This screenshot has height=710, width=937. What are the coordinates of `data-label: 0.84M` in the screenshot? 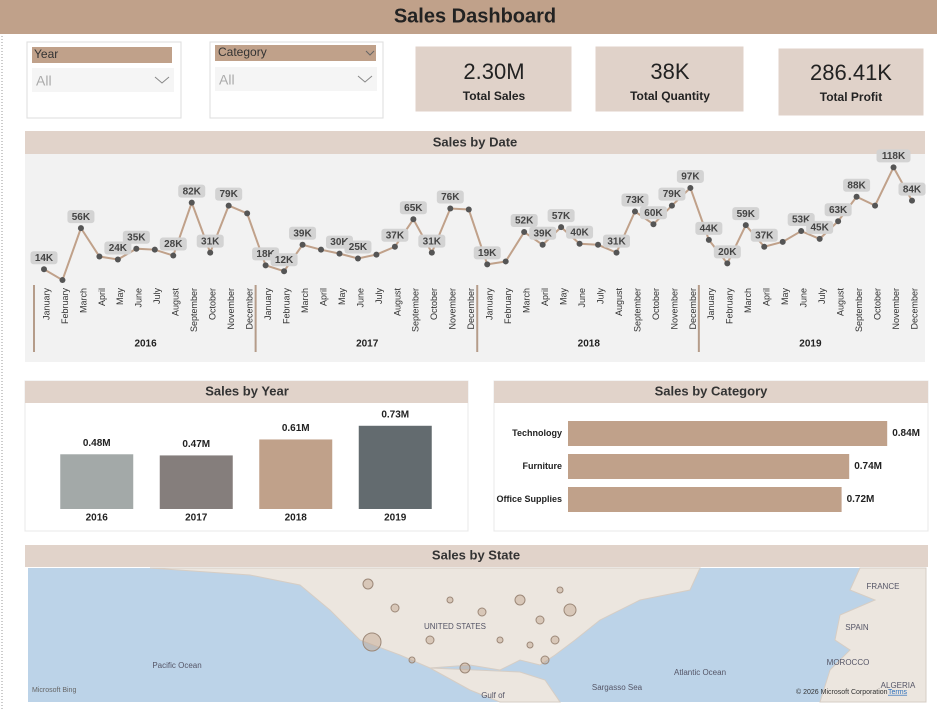 It's located at (906, 433).